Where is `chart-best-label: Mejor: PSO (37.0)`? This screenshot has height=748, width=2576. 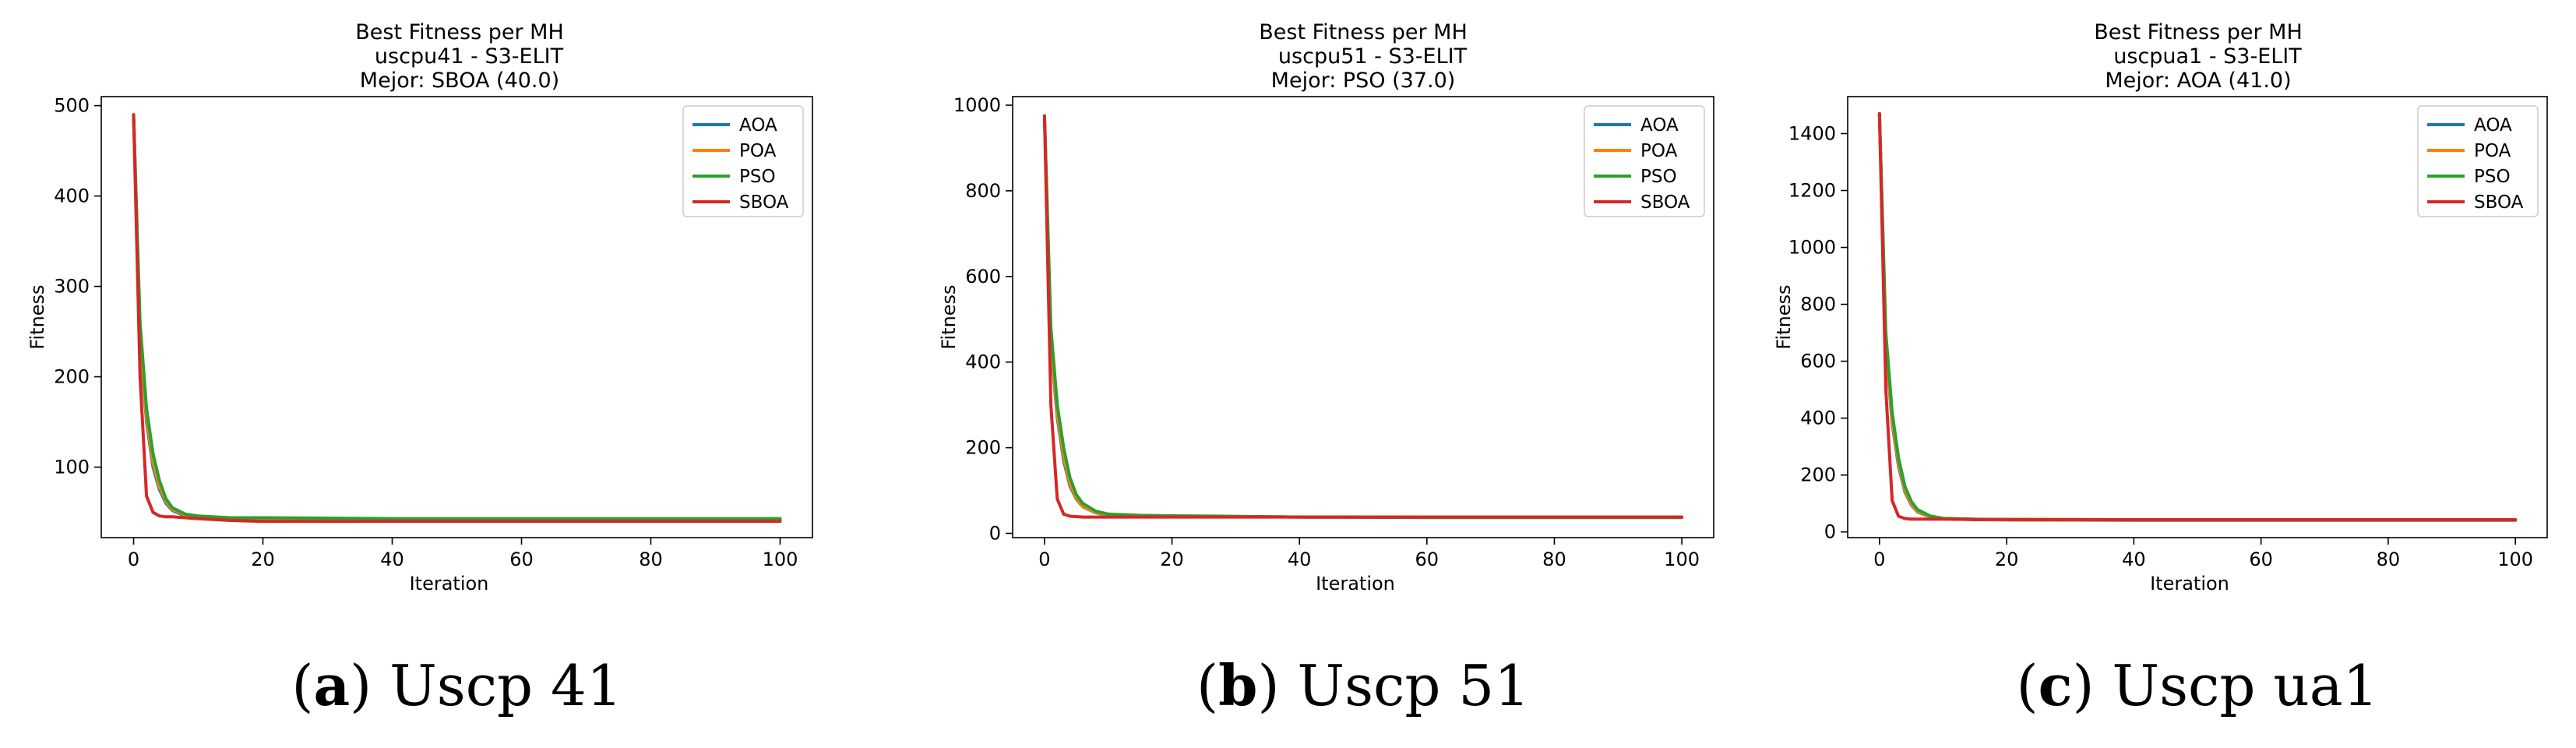
chart-best-label: Mejor: PSO (37.0) is located at coordinates (1364, 81).